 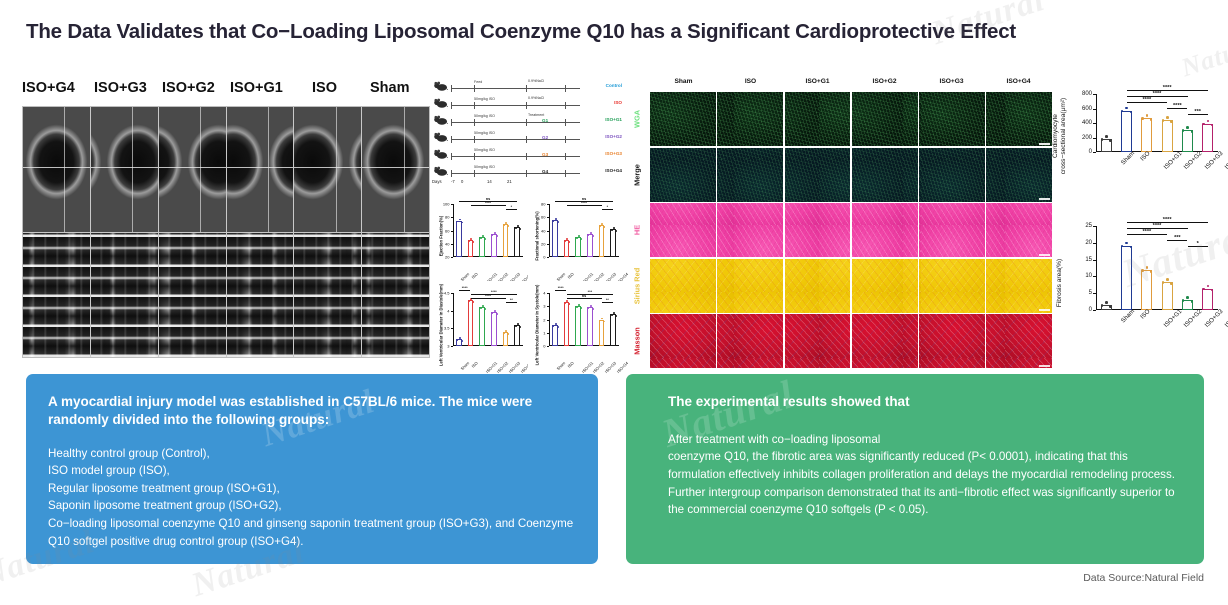 I want to click on data-source-label: Data Source:Natural Field, so click(x=1143, y=578).